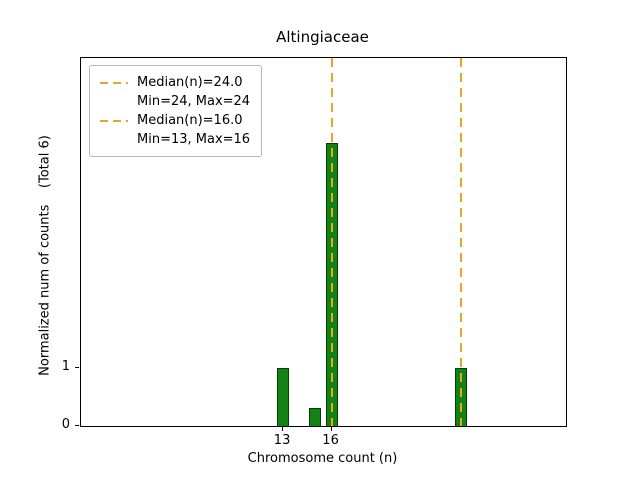 The image size is (640, 480). What do you see at coordinates (45, 255) in the screenshot?
I see `y-axis-label: Normalized num of counts (Total 6)` at bounding box center [45, 255].